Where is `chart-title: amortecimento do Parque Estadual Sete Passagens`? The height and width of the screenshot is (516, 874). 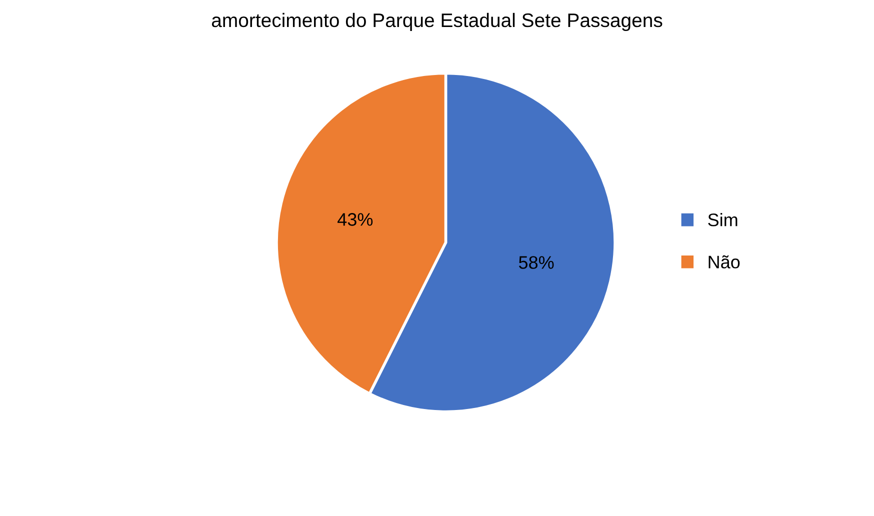
chart-title: amortecimento do Parque Estadual Sete Passagens is located at coordinates (437, 22).